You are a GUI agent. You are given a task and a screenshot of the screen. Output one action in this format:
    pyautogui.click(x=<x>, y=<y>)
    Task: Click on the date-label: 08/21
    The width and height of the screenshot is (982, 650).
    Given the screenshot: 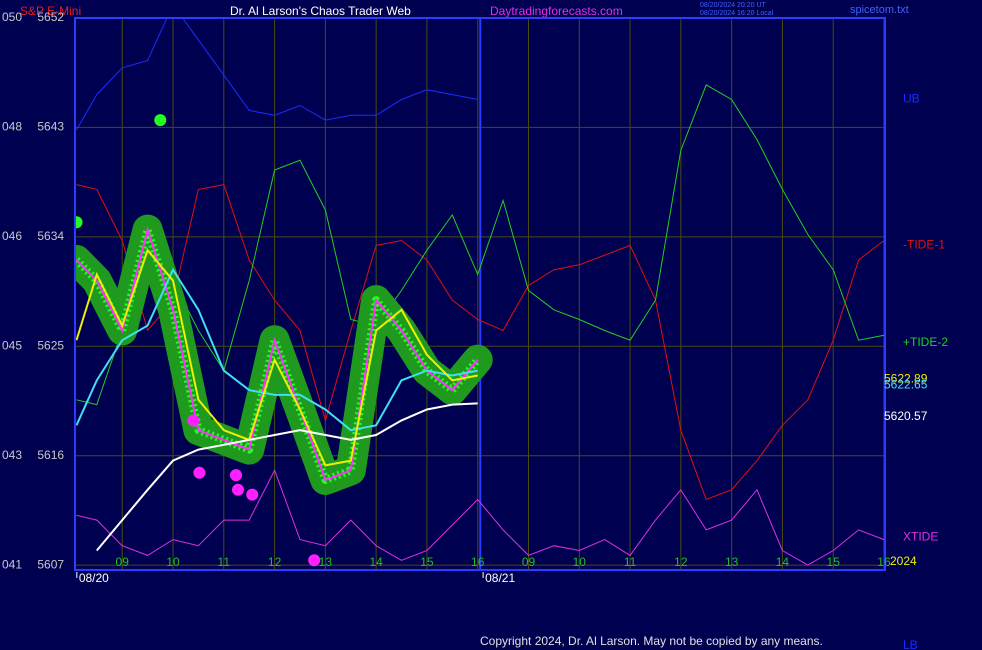 What is the action you would take?
    pyautogui.click(x=500, y=578)
    